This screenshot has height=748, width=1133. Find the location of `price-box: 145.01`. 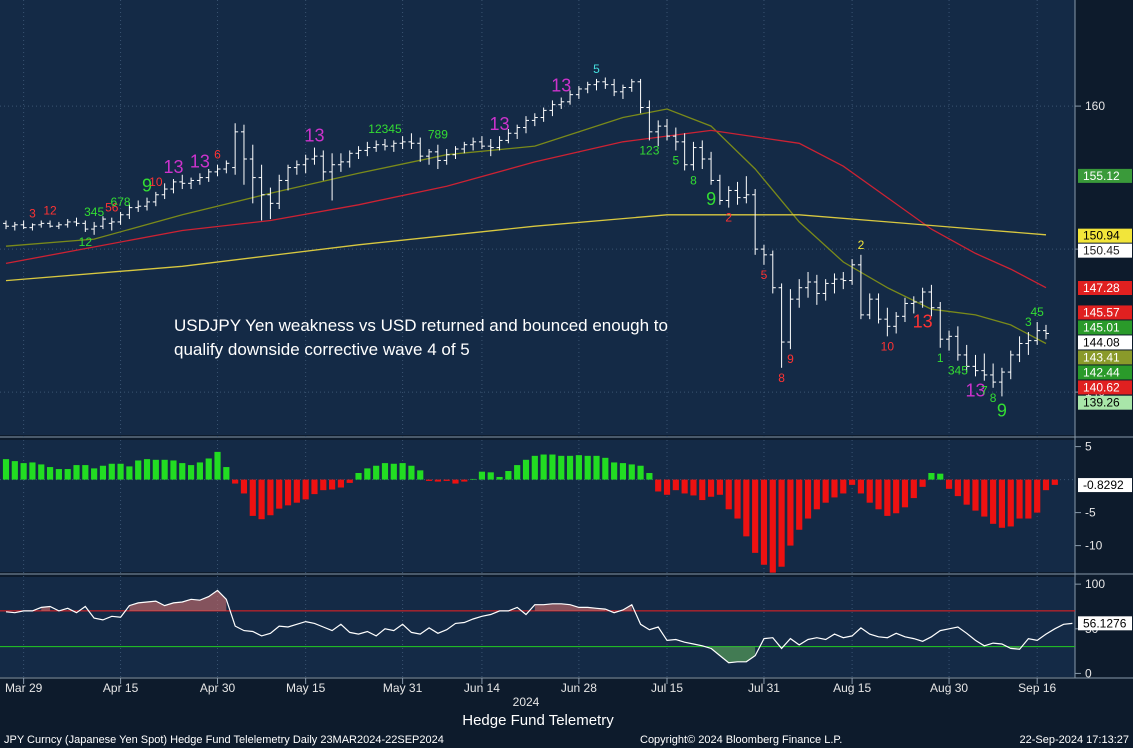

price-box: 145.01 is located at coordinates (1105, 327).